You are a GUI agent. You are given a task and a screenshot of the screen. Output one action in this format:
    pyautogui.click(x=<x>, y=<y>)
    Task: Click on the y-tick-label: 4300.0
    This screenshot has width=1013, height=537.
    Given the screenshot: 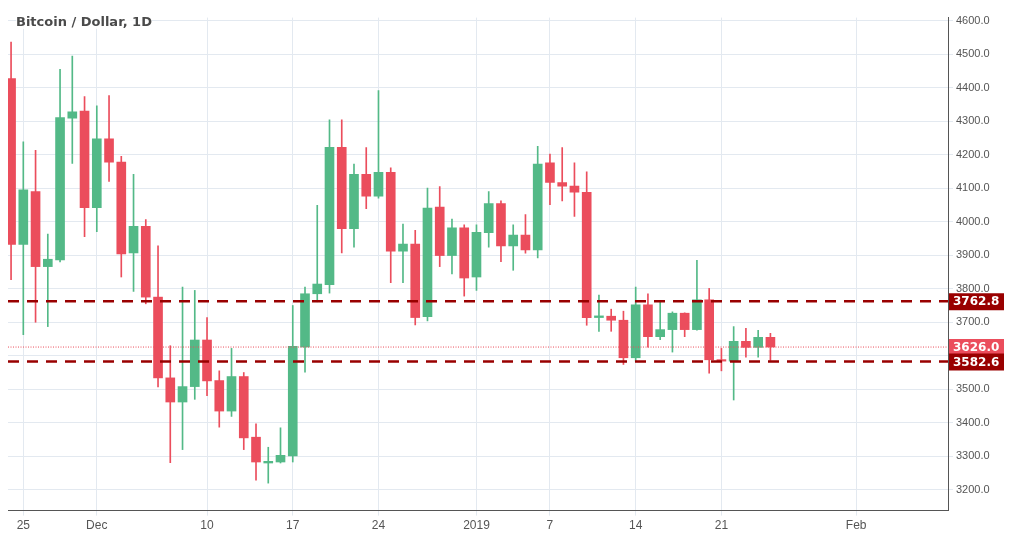 What is the action you would take?
    pyautogui.click(x=973, y=120)
    